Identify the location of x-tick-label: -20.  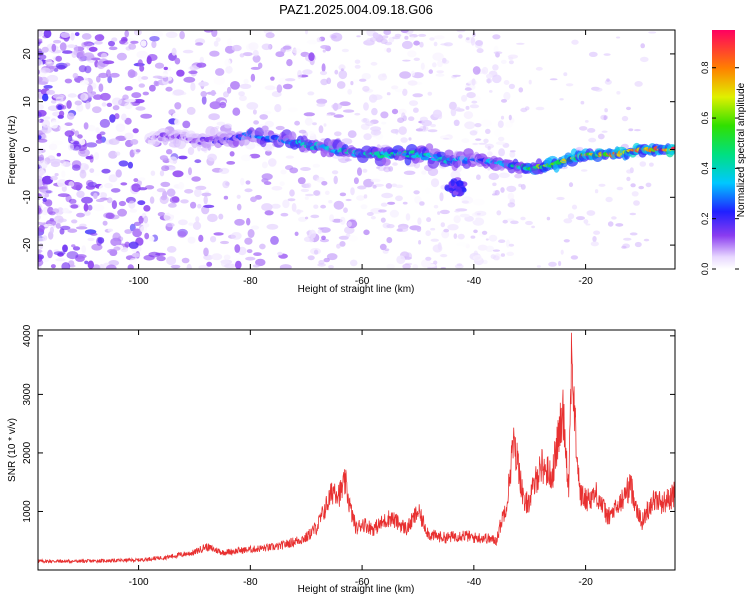
(585, 582).